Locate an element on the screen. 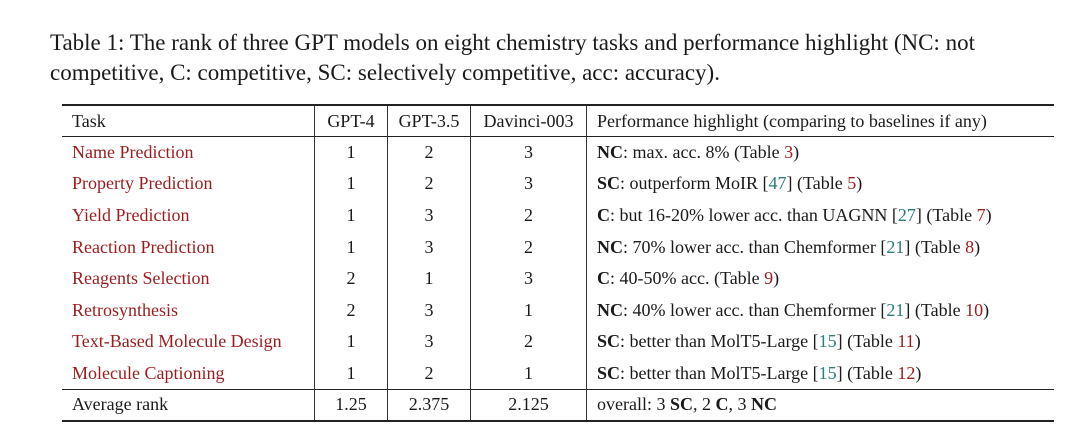  header-gpt35: GPT-3.5 is located at coordinates (429, 121).